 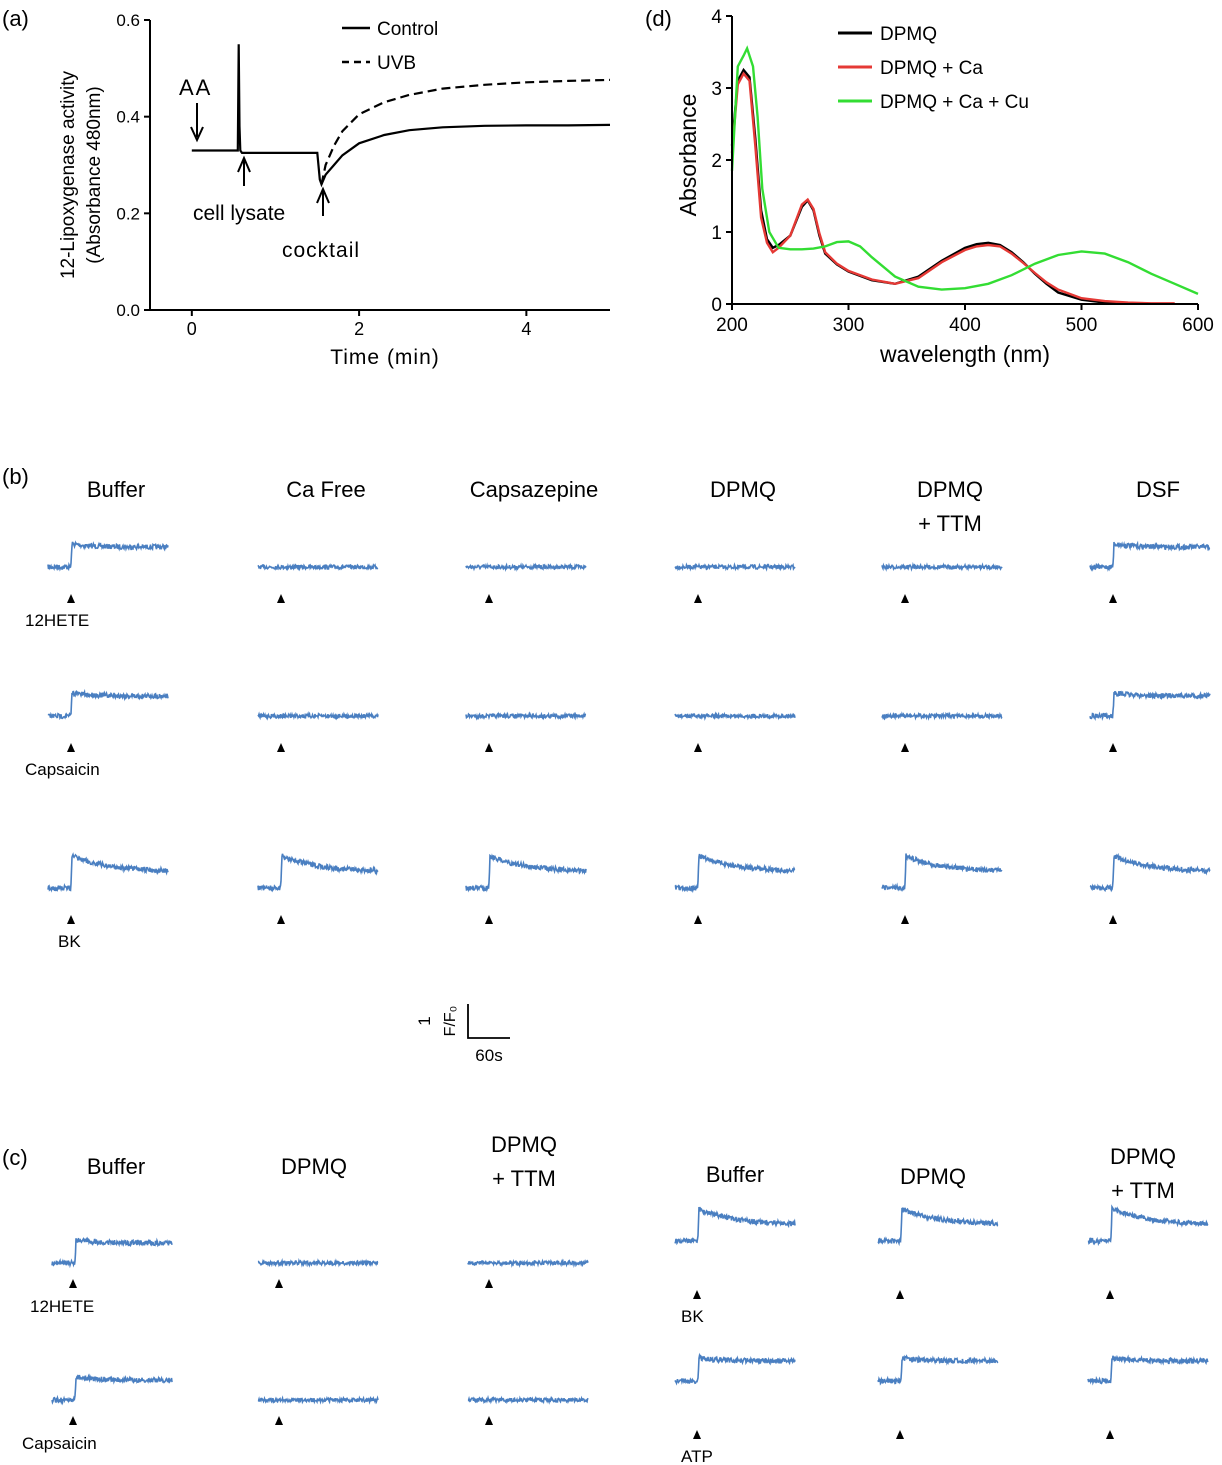 What do you see at coordinates (488, 1055) in the screenshot?
I see `scale-bar-horizontal-value: 60s` at bounding box center [488, 1055].